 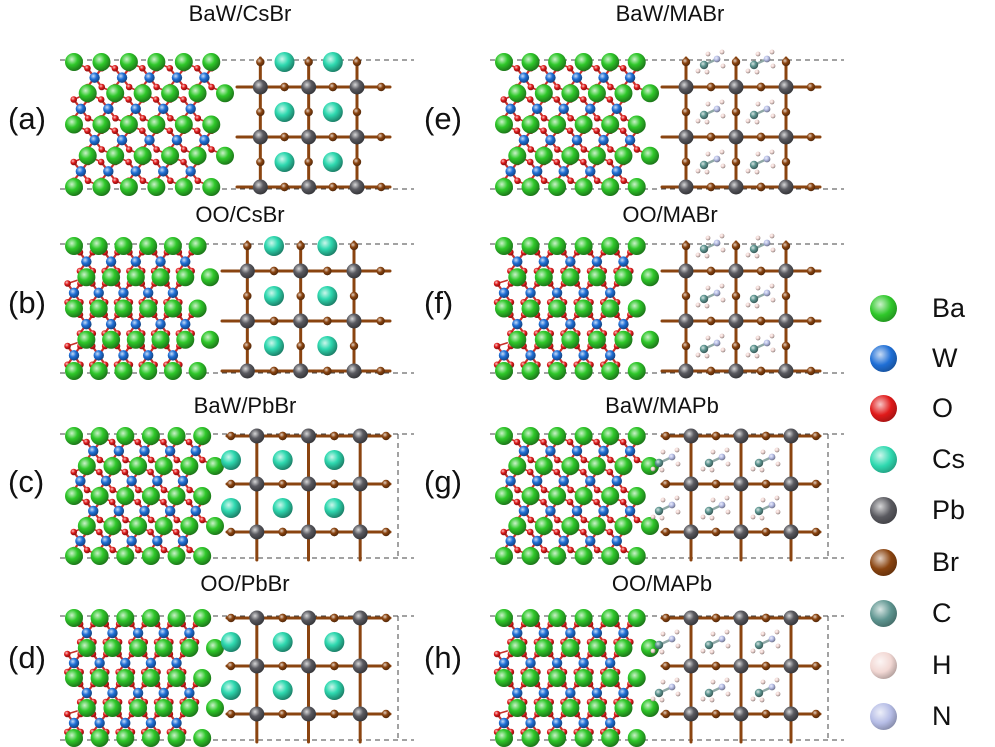 What do you see at coordinates (883, 716) in the screenshot?
I see `n-atom-icon` at bounding box center [883, 716].